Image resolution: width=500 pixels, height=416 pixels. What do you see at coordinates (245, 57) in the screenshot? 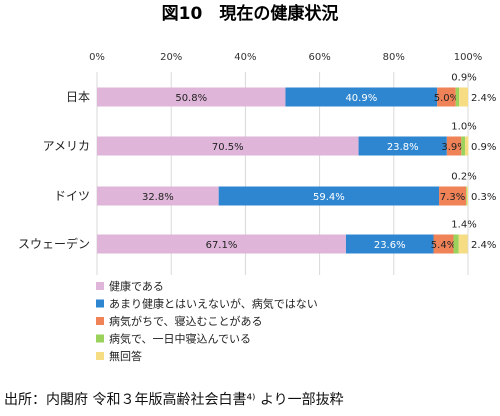
I see `x-tick-label: 40%` at bounding box center [245, 57].